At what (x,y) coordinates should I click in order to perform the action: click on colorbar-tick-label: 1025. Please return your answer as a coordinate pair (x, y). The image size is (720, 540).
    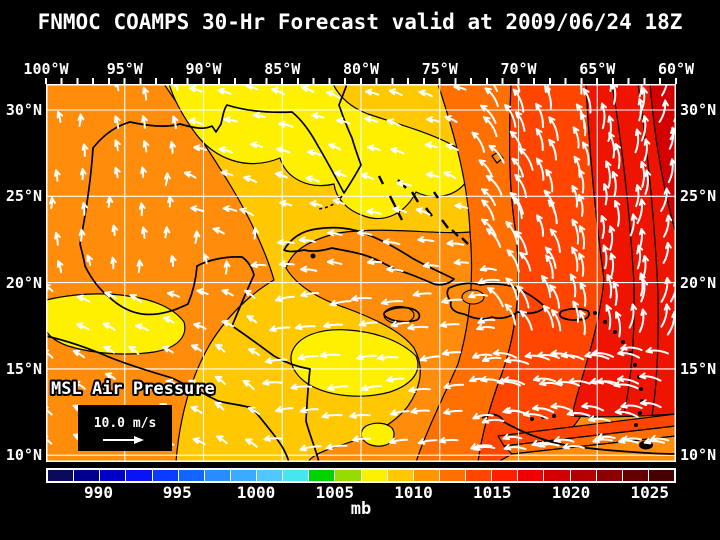
    Looking at the image, I should click on (650, 492).